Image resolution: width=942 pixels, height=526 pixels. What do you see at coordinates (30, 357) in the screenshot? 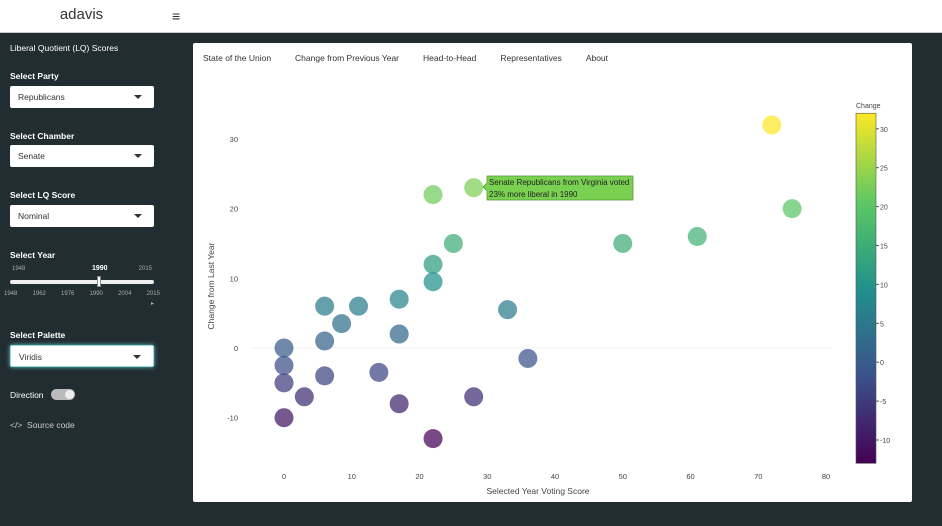
I see `palette-value: Viridis` at bounding box center [30, 357].